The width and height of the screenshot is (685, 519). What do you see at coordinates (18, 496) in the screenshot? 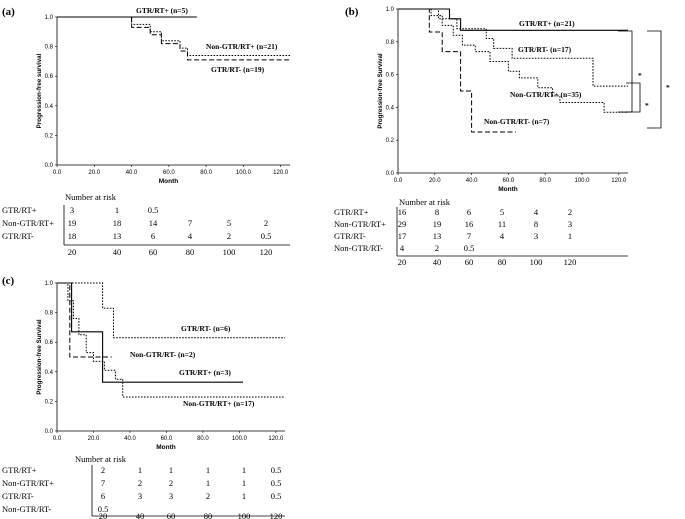
I see `risk-row-label: GTR/RT-` at bounding box center [18, 496].